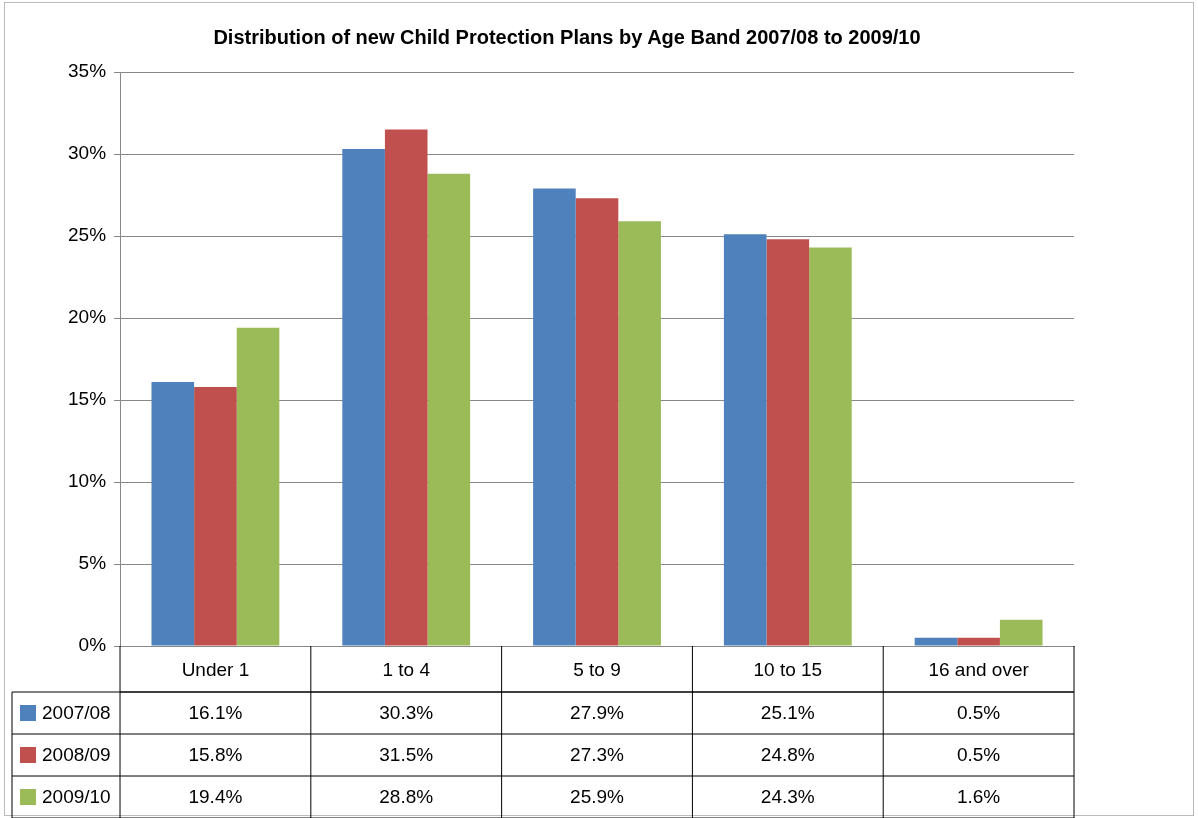 The width and height of the screenshot is (1198, 818). I want to click on y-tick-label: 30%, so click(87, 153).